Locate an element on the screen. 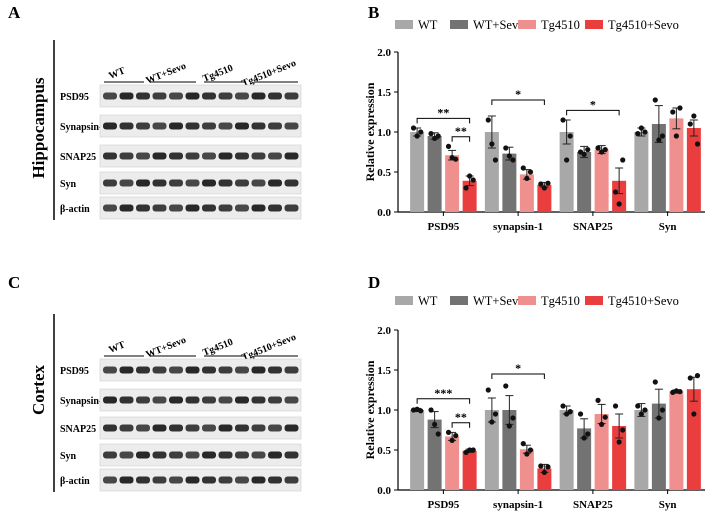 The width and height of the screenshot is (709, 518). x-tick-label: PSD95 is located at coordinates (443, 505).